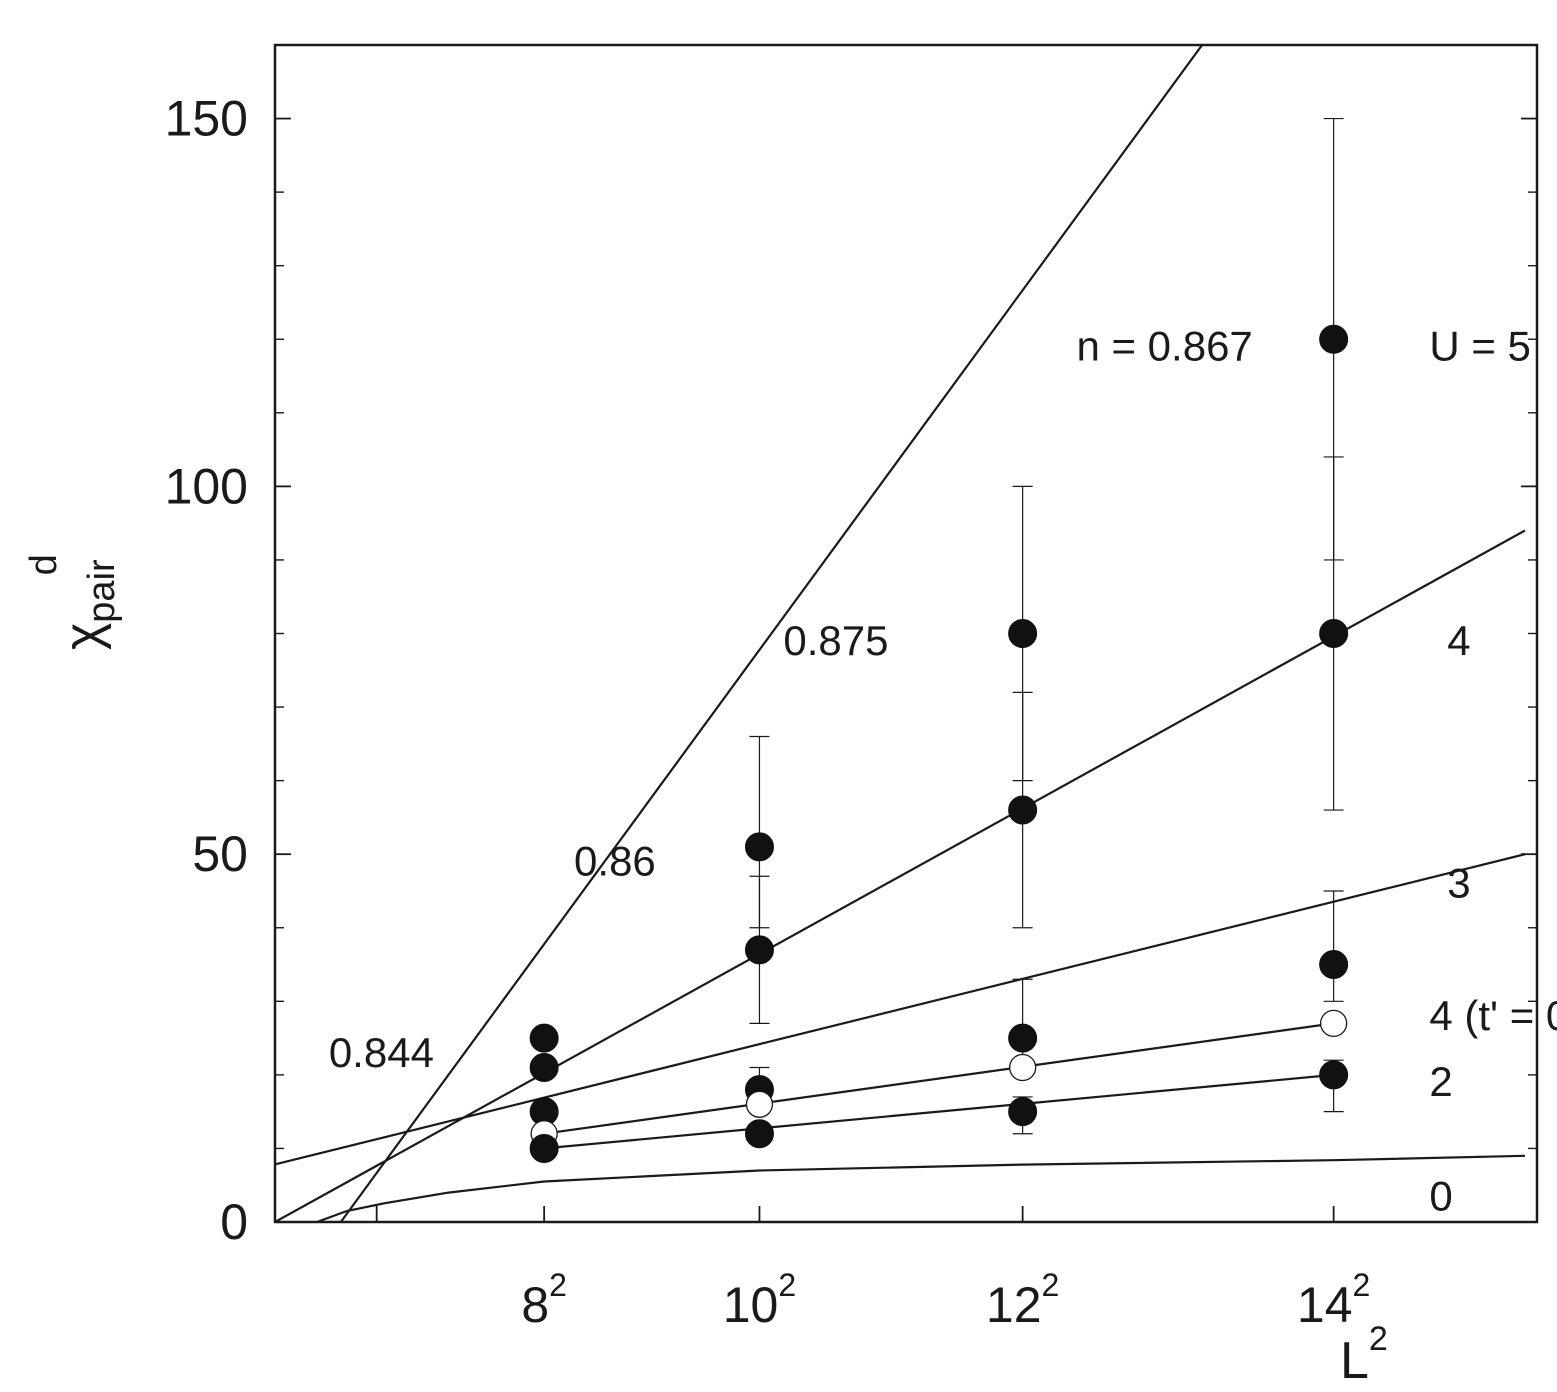 The height and width of the screenshot is (1392, 1557). Describe the element at coordinates (1164, 346) in the screenshot. I see `annotation-6: n = 0.867` at that location.